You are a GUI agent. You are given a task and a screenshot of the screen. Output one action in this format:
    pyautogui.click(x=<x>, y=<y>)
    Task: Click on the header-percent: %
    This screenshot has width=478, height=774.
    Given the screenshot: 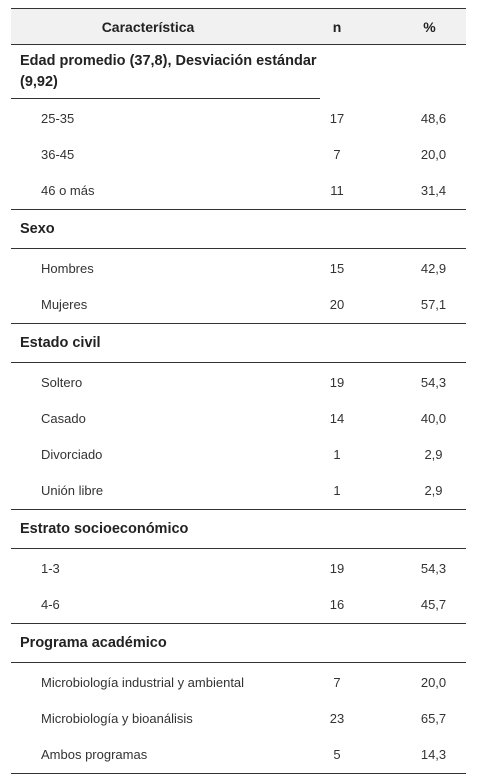 What is the action you would take?
    pyautogui.click(x=429, y=26)
    